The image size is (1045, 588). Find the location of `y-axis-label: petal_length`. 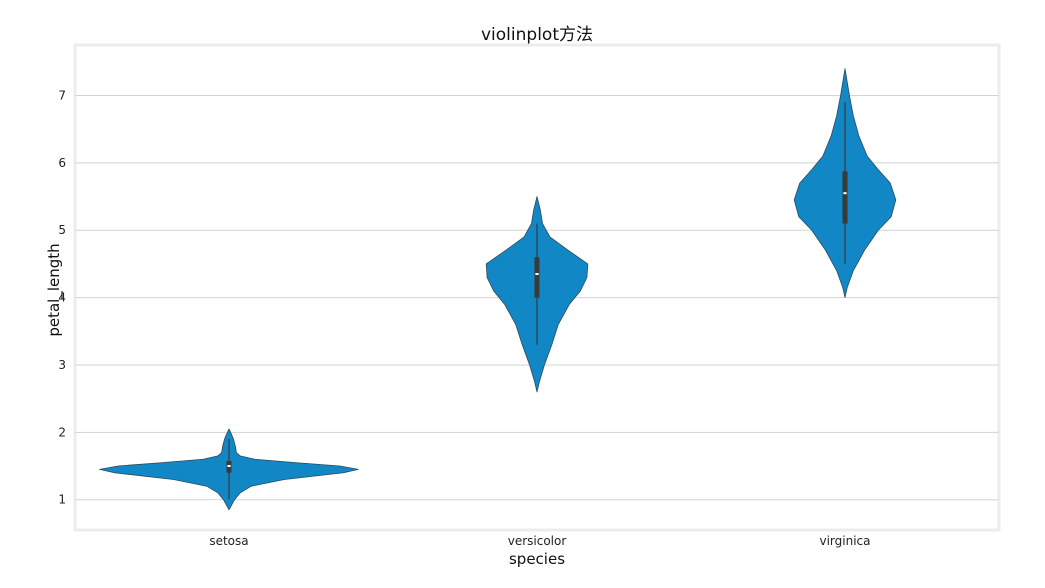

y-axis-label: petal_length is located at coordinates (54, 289).